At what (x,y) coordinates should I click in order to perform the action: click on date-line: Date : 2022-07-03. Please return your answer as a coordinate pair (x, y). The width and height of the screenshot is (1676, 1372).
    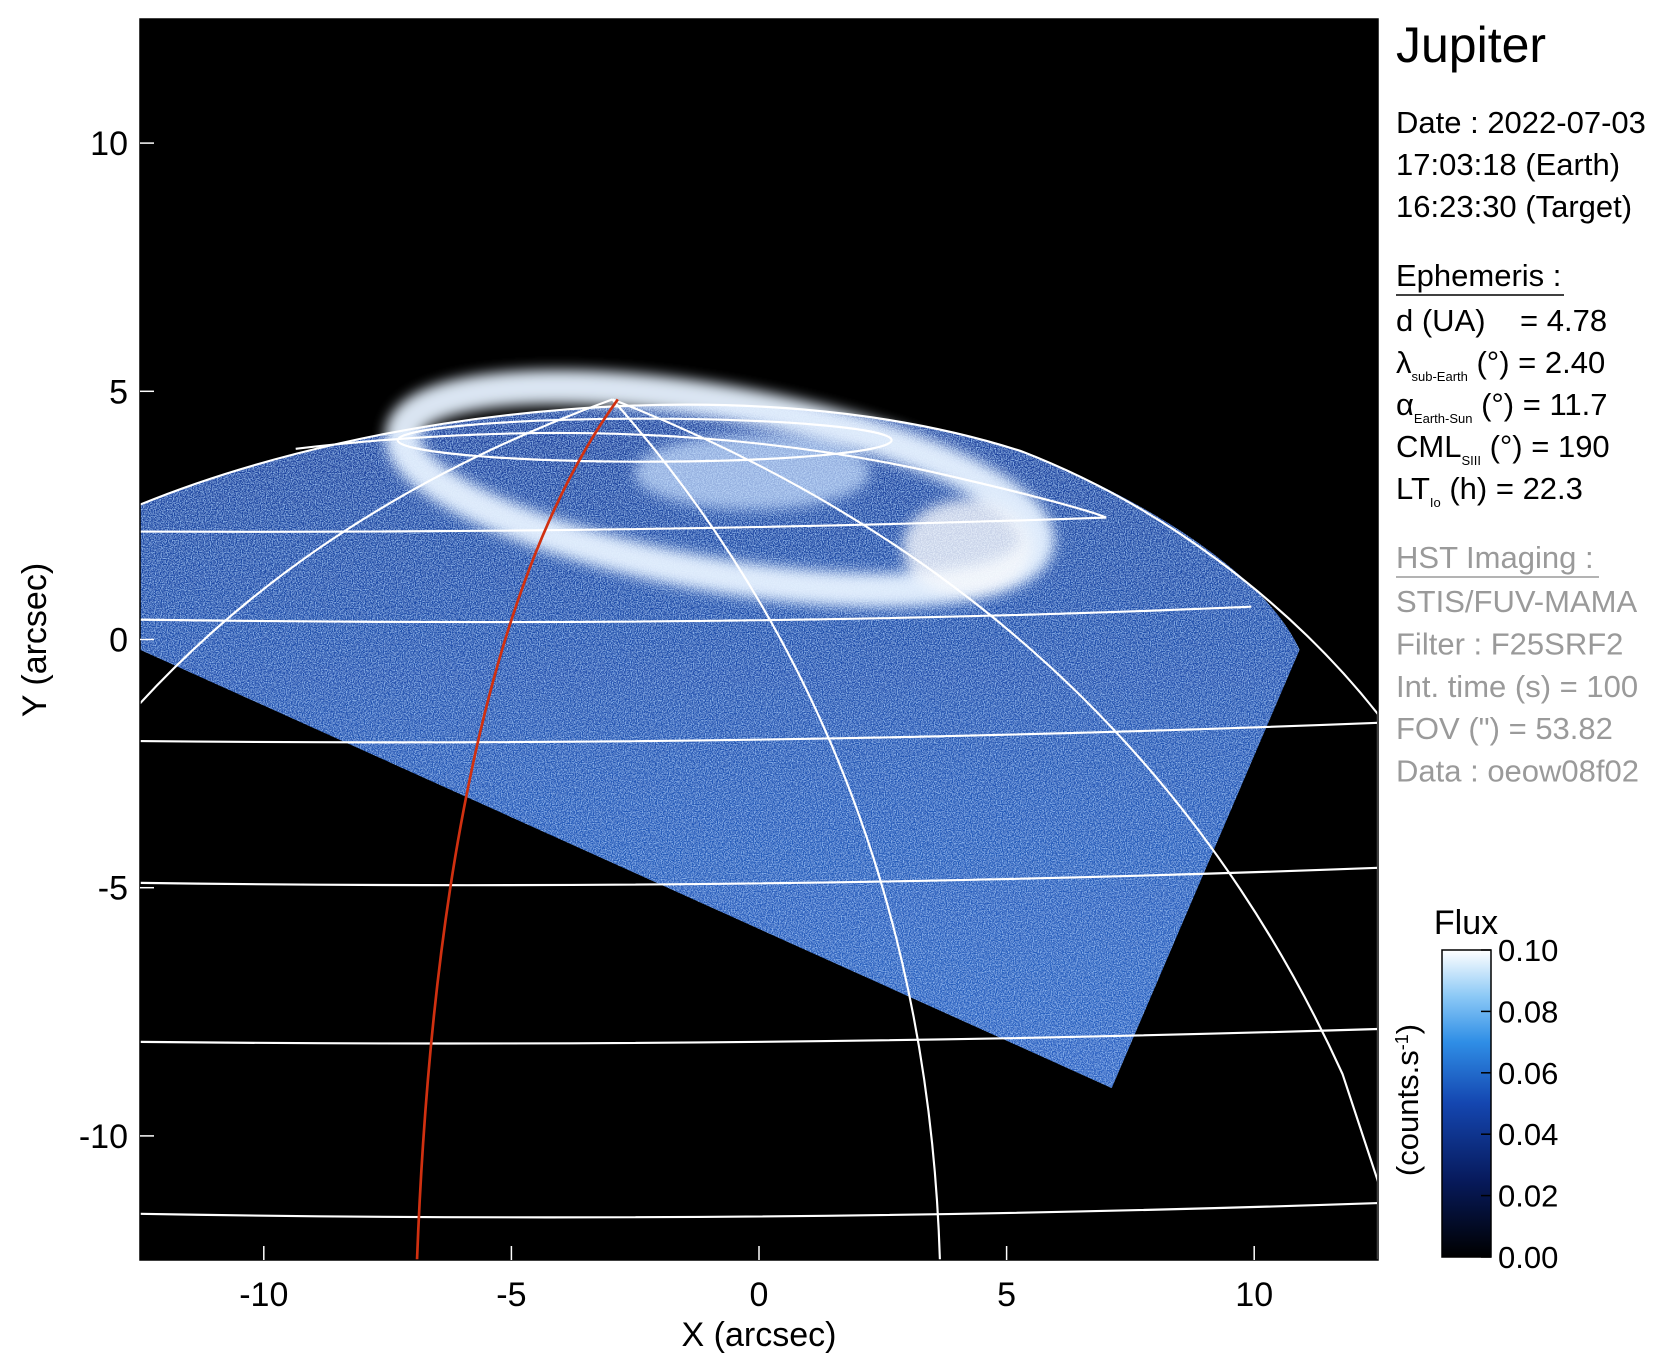
    Looking at the image, I should click on (1521, 122).